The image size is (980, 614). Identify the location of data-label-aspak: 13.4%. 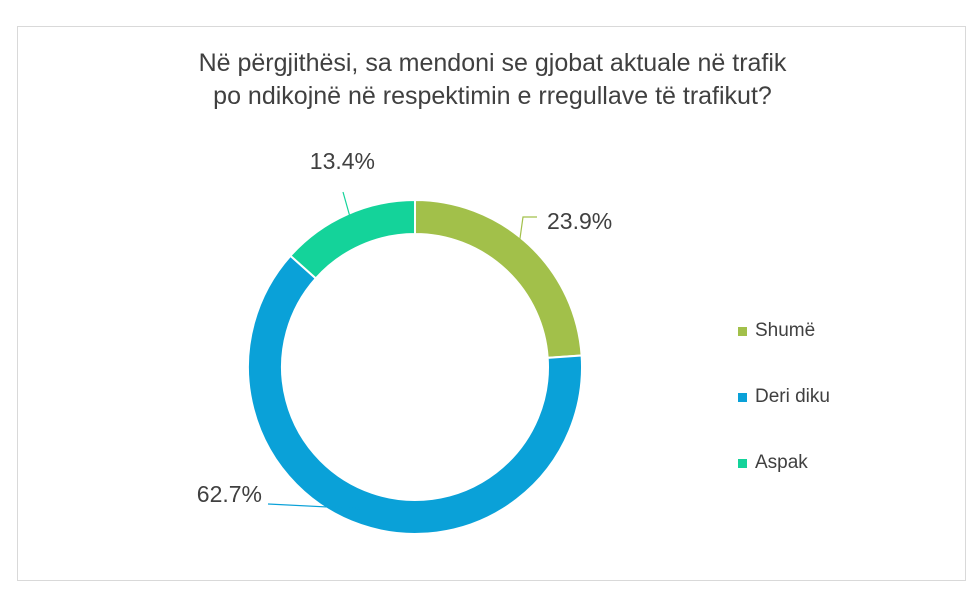
(342, 161).